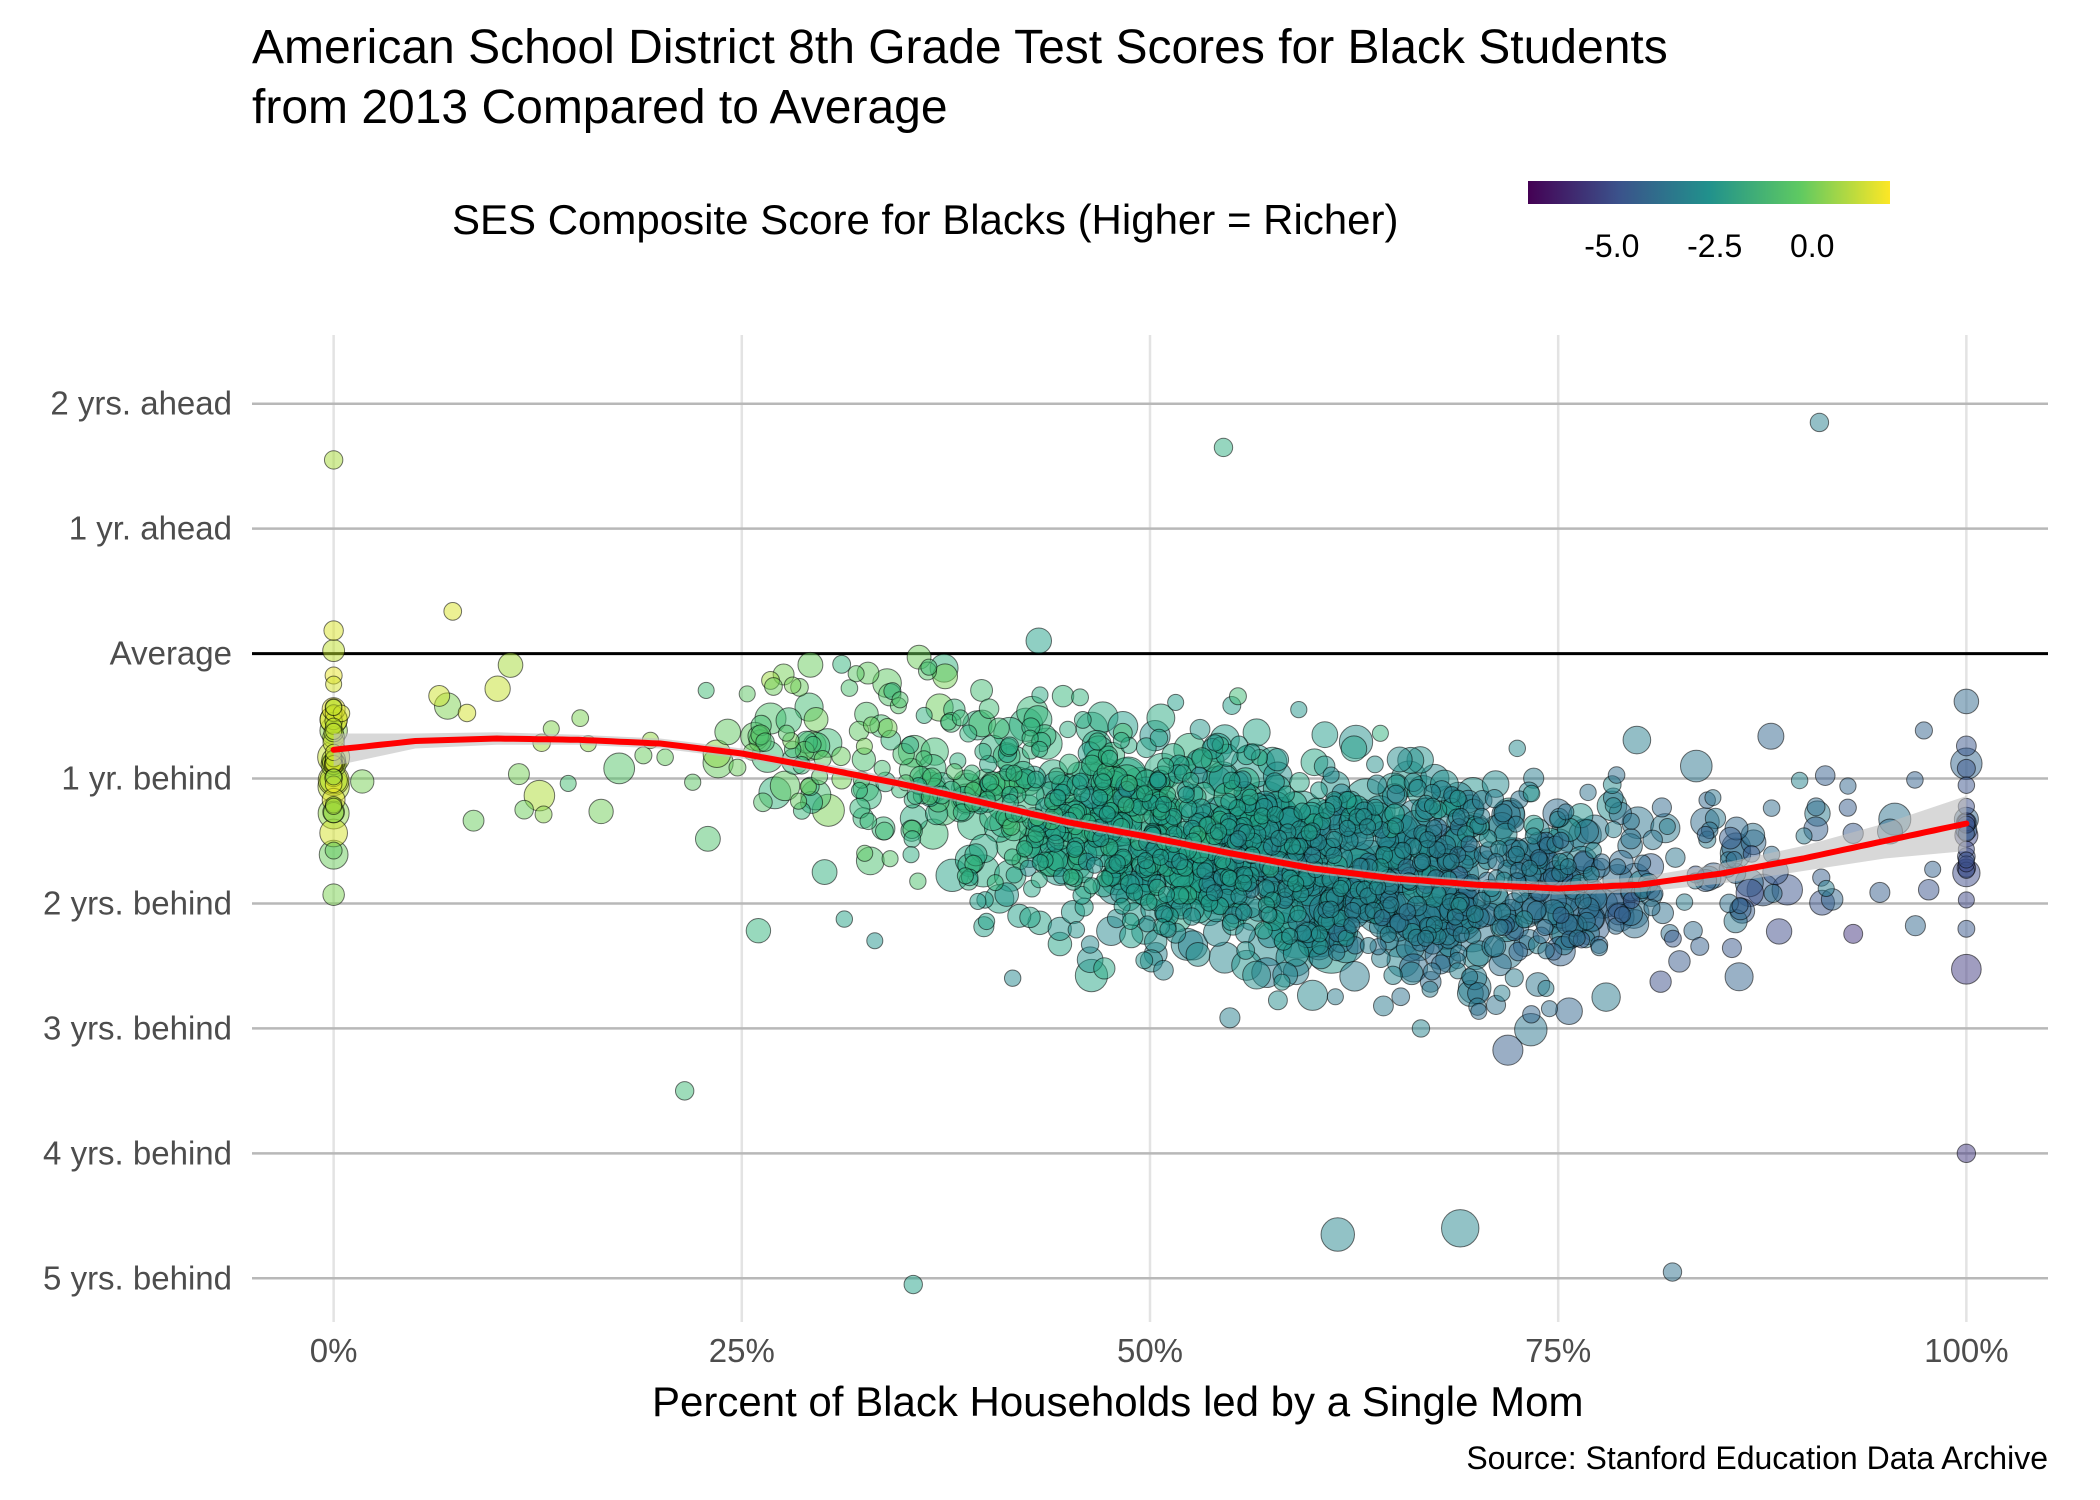  Describe the element at coordinates (1159, 1350) in the screenshot. I see `x-tick-labels: 0% 25% 50% 75% 100%` at that location.